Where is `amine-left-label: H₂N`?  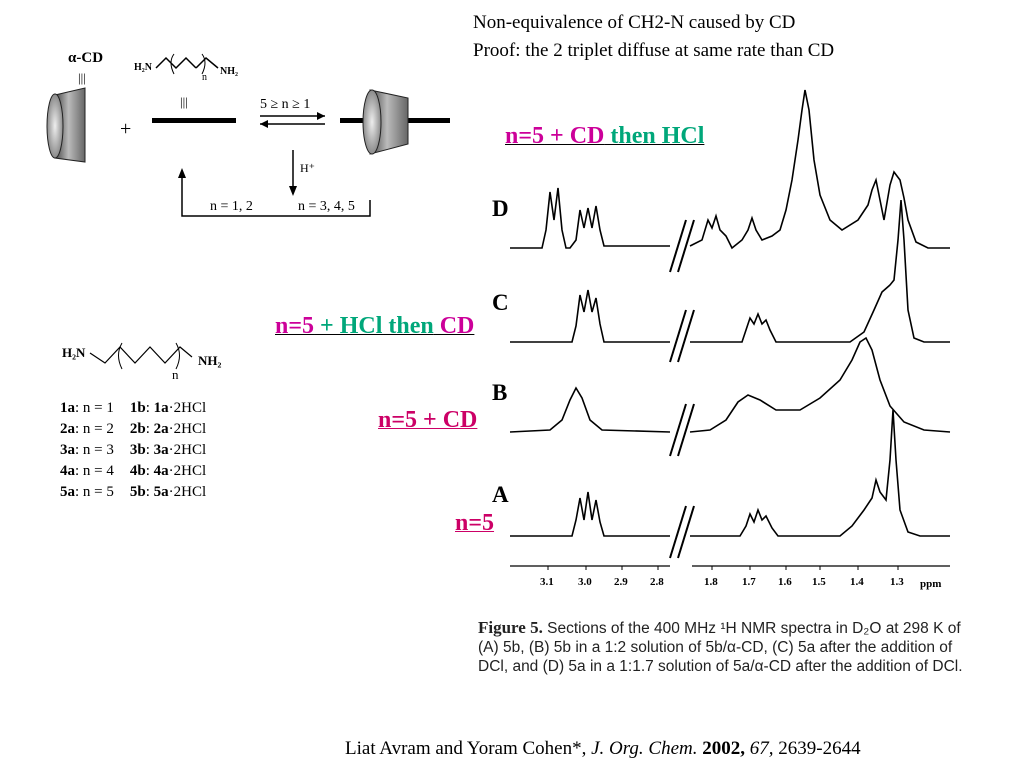 amine-left-label: H₂N is located at coordinates (143, 67).